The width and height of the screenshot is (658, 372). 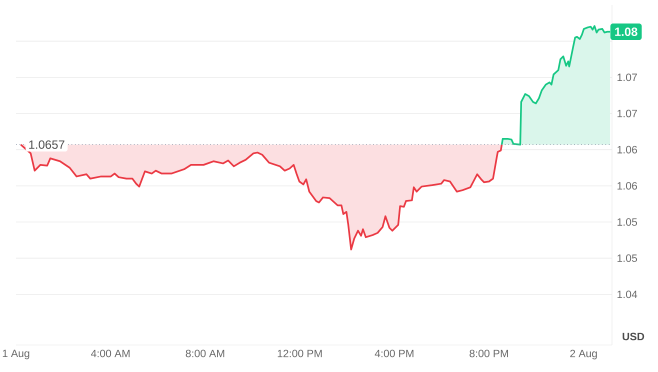 What do you see at coordinates (110, 354) in the screenshot?
I see `x-tick-label: 4:00 AM` at bounding box center [110, 354].